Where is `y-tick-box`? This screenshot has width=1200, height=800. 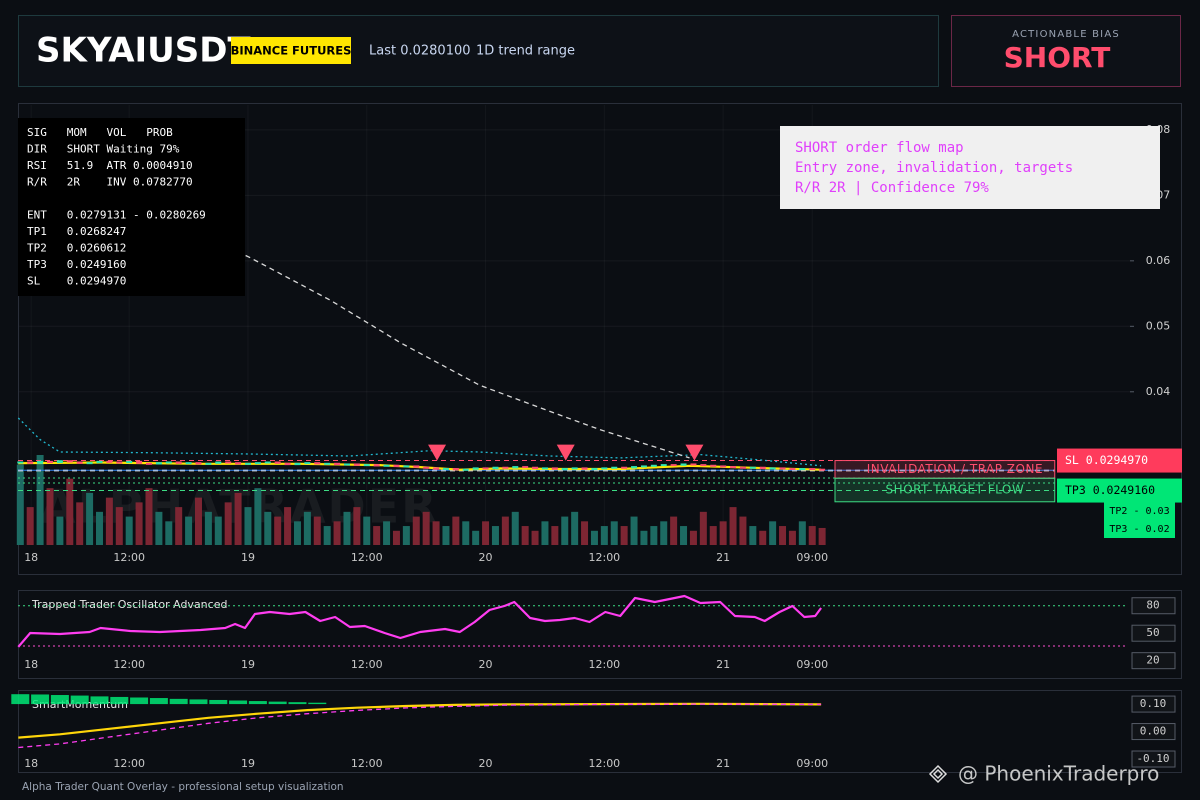
y-tick-box is located at coordinates (1153, 606).